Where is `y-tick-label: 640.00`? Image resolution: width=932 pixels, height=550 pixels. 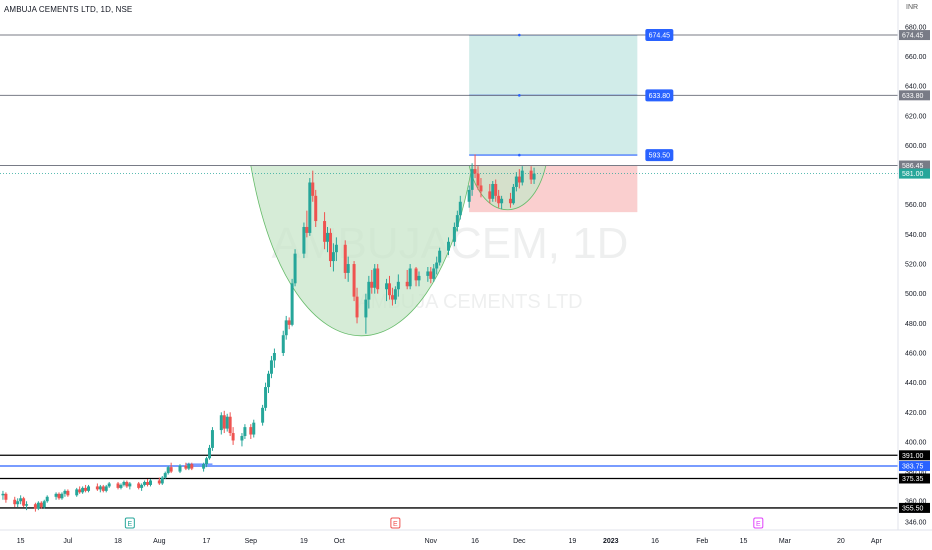
y-tick-label: 640.00 is located at coordinates (916, 87).